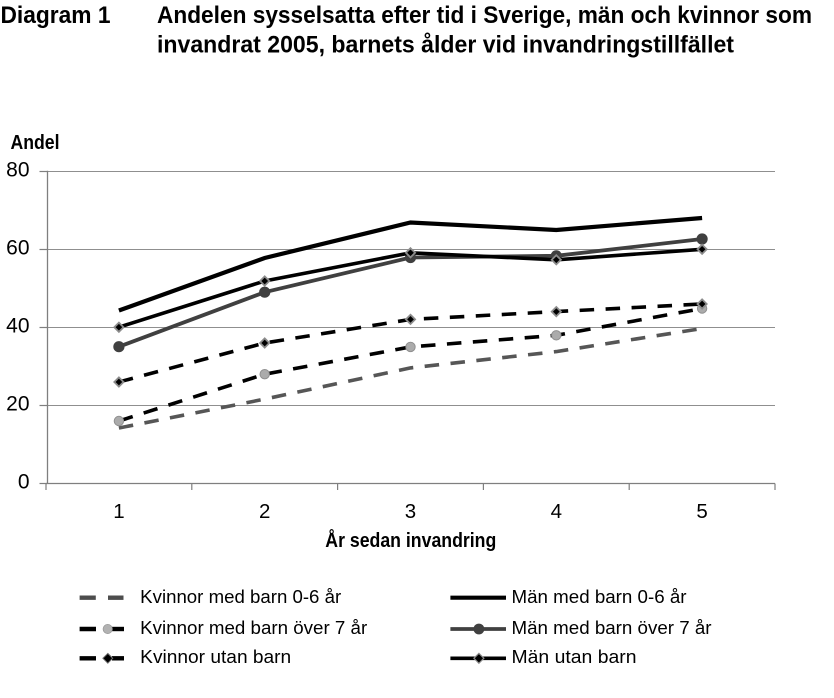  What do you see at coordinates (17, 169) in the screenshot?
I see `svg-text: 80` at bounding box center [17, 169].